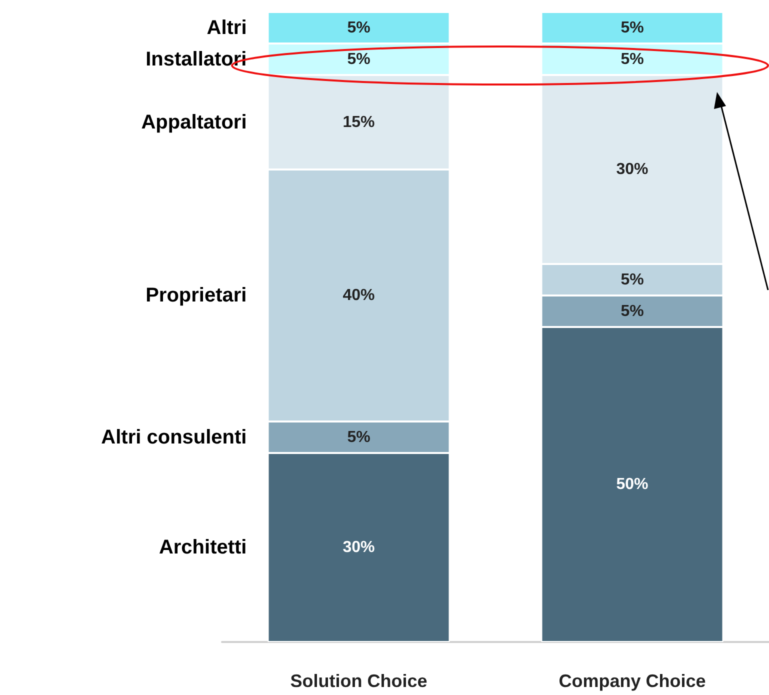 This screenshot has height=695, width=769. I want to click on series-label: Architetti, so click(202, 547).